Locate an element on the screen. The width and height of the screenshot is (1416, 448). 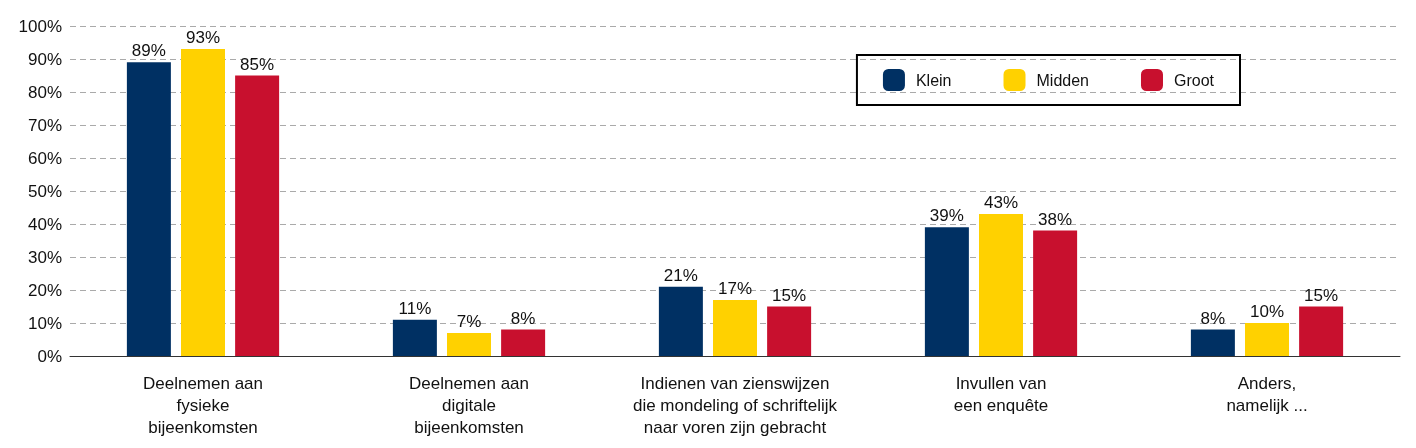
y-tick-label: 20% is located at coordinates (44, 290).